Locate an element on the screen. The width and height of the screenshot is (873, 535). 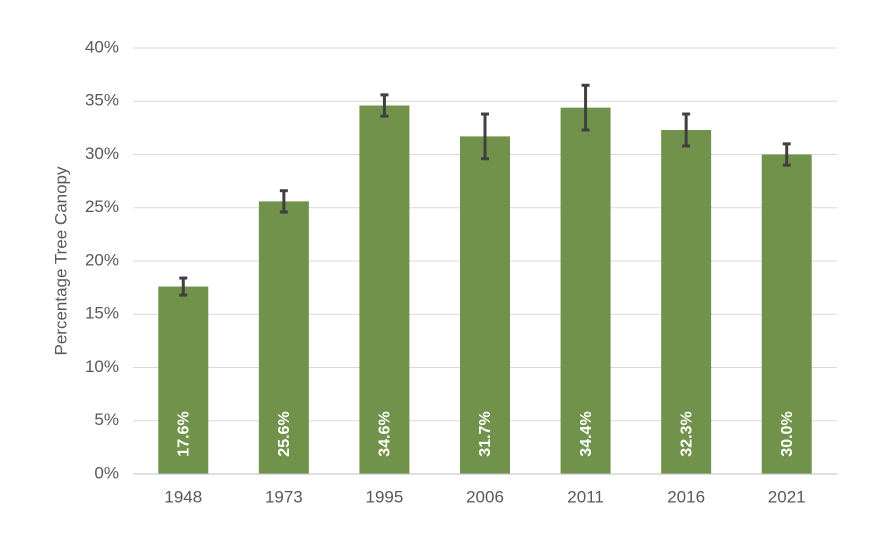
y-tick-label: 10% is located at coordinates (102, 366).